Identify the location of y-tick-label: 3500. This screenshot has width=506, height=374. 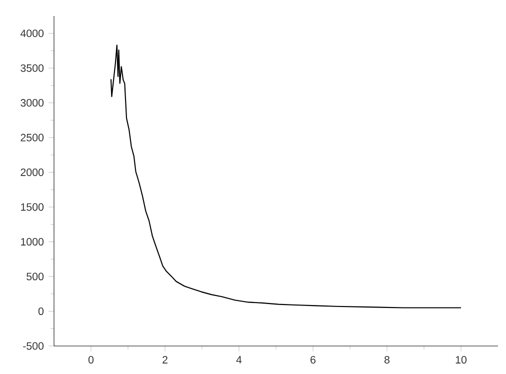
(32, 68).